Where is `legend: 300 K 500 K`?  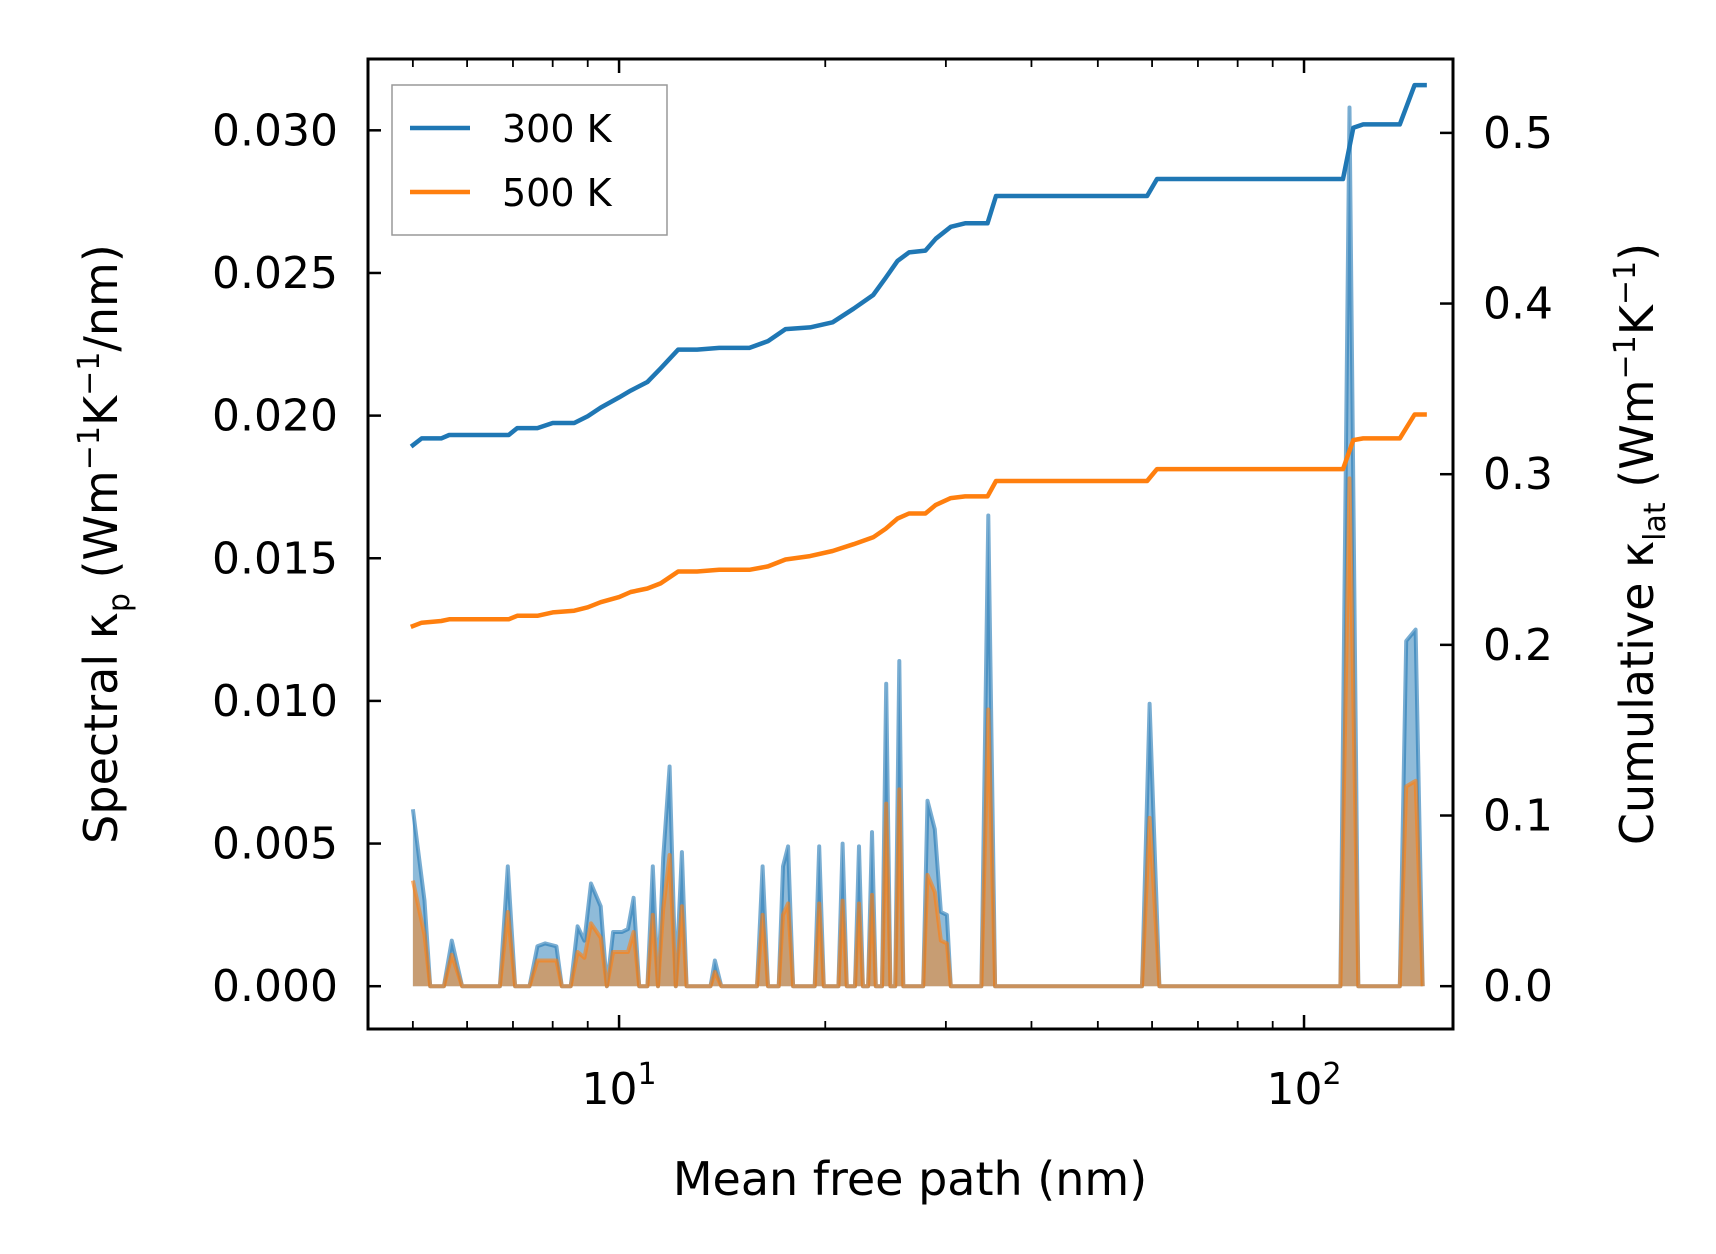 legend: 300 K 500 K is located at coordinates (529, 160).